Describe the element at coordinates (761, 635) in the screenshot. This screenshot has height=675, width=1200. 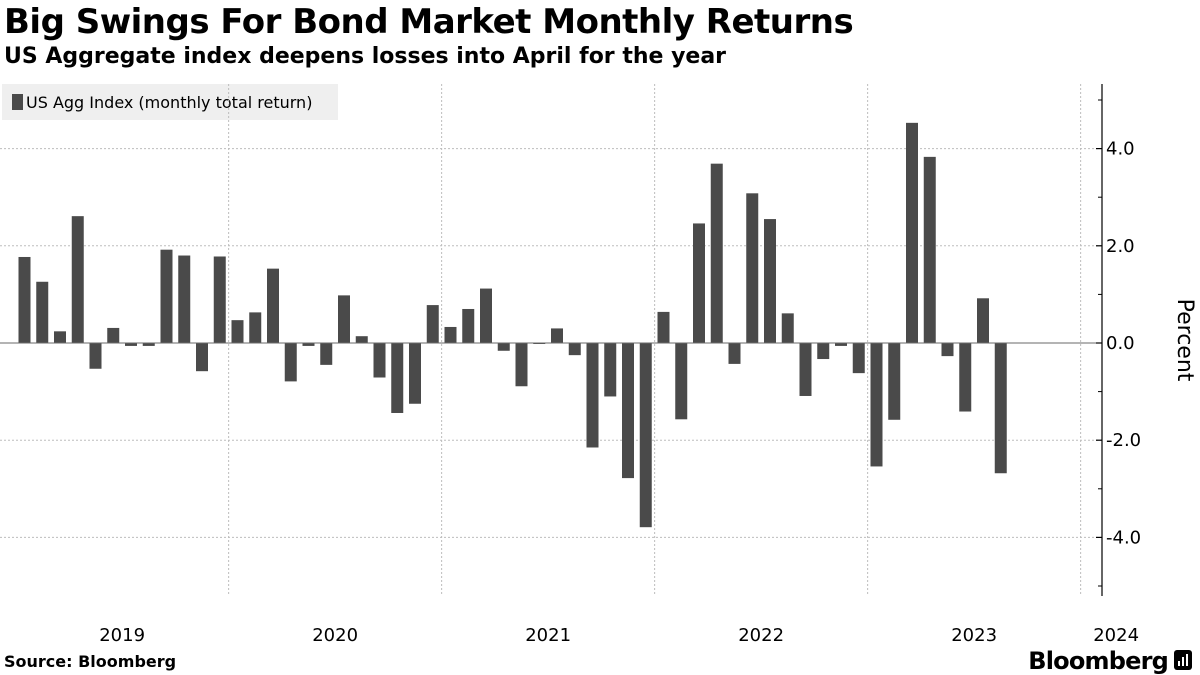
I see `x-year-label: 2022` at that location.